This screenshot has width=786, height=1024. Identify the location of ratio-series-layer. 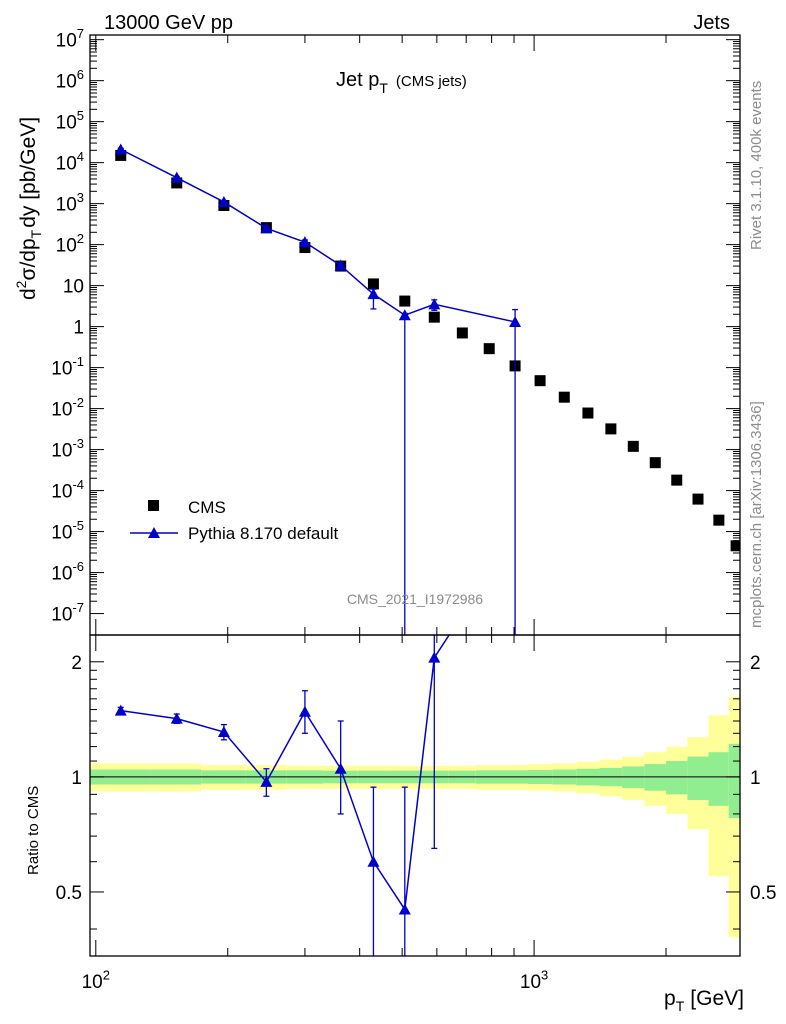
(282, 795).